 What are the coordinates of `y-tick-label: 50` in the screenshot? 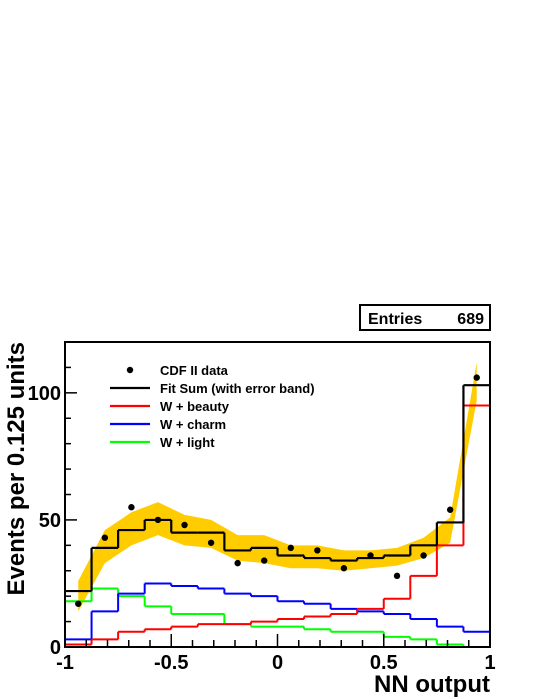 It's located at (50, 521).